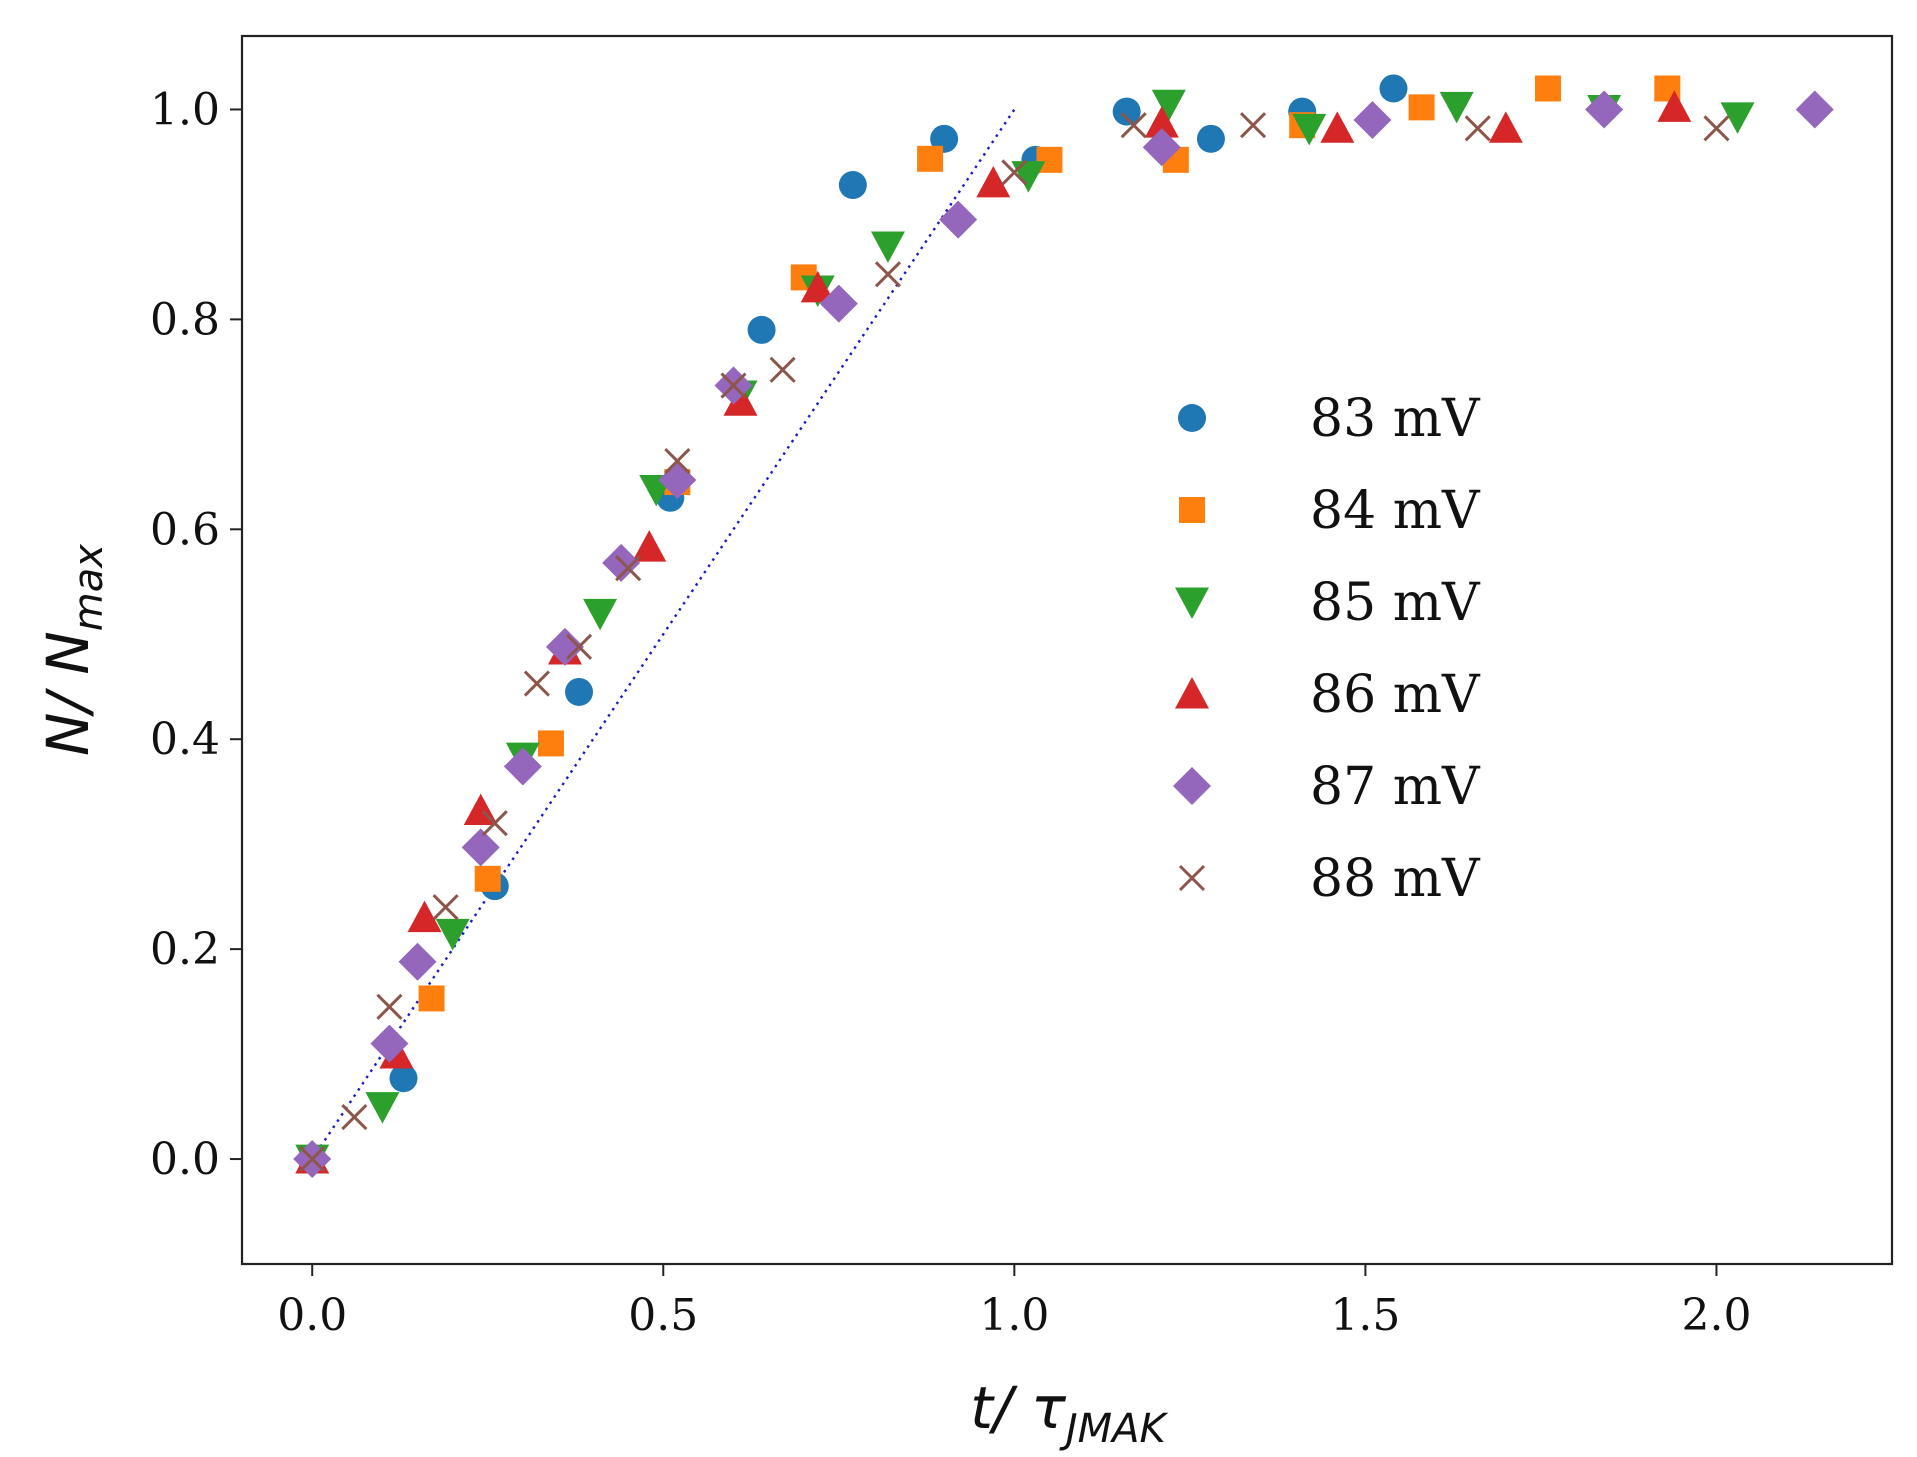  What do you see at coordinates (185, 529) in the screenshot?
I see `y-tick-label: 0.6` at bounding box center [185, 529].